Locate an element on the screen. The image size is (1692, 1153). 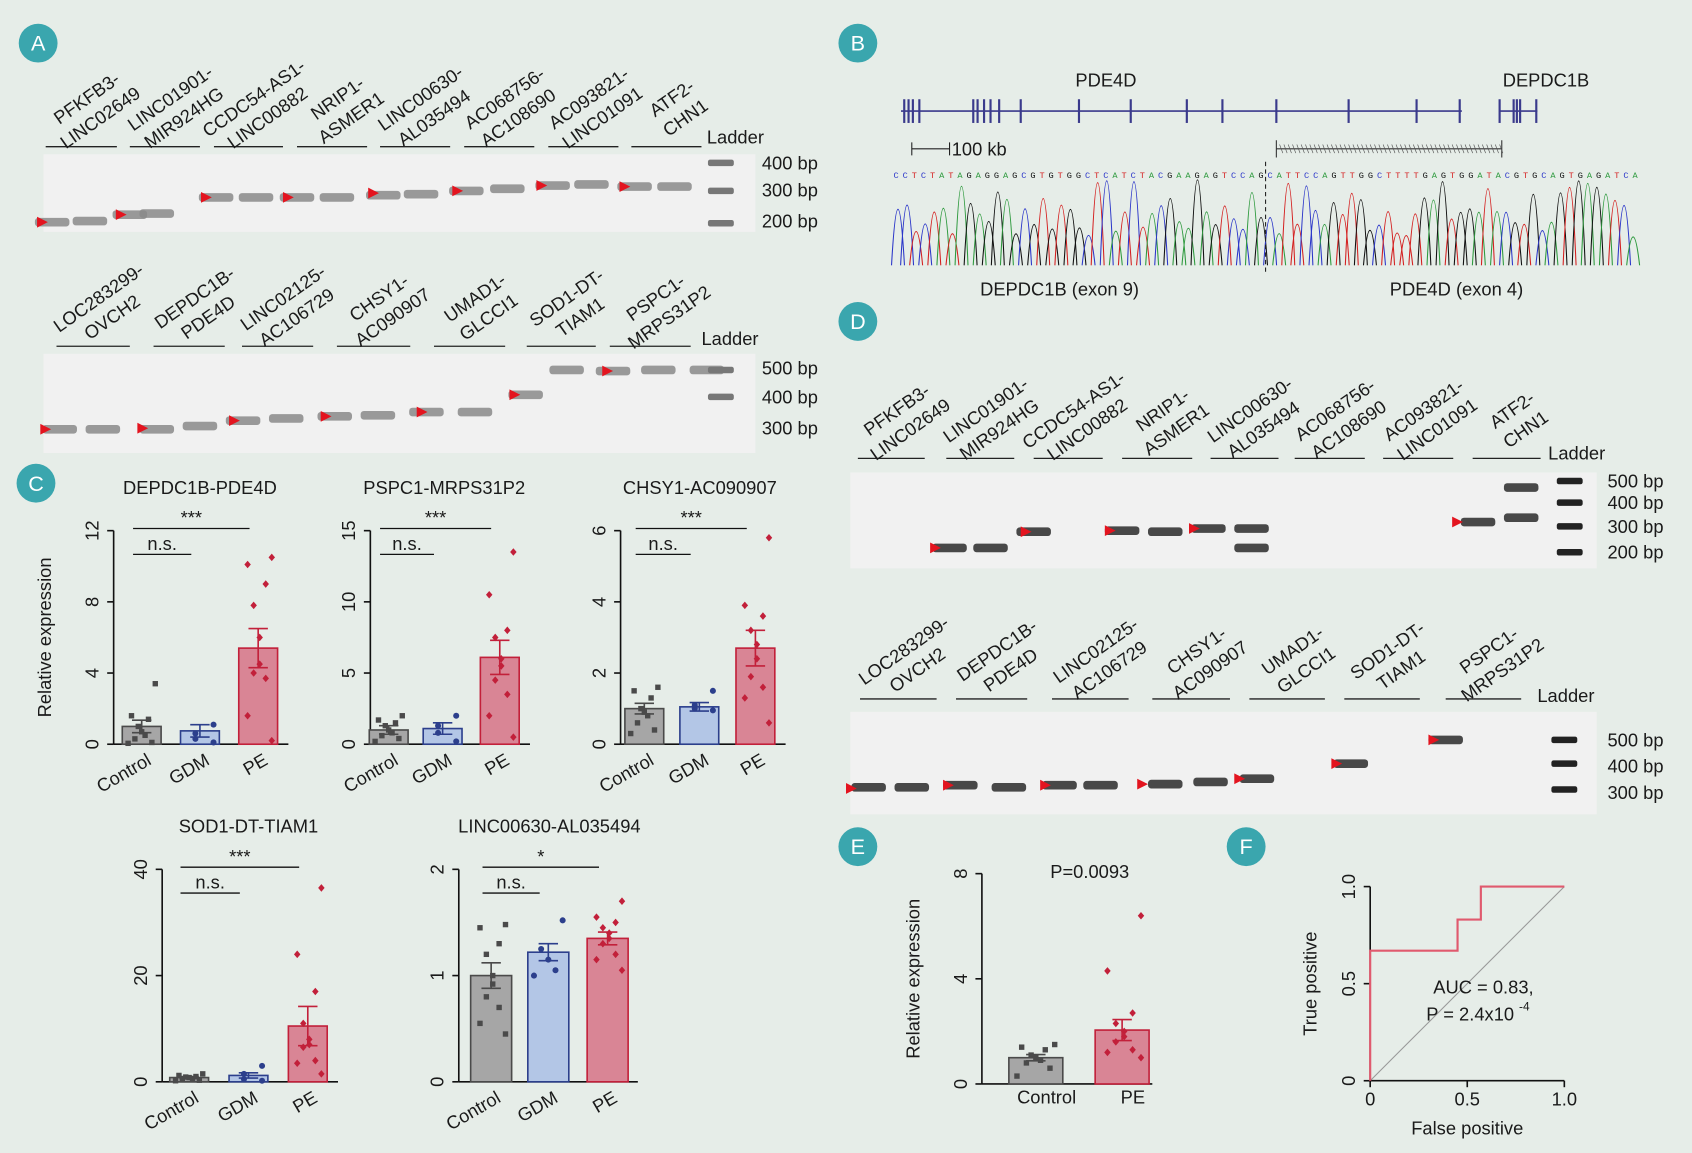
y-tick-label: 6 is located at coordinates (598, 531).